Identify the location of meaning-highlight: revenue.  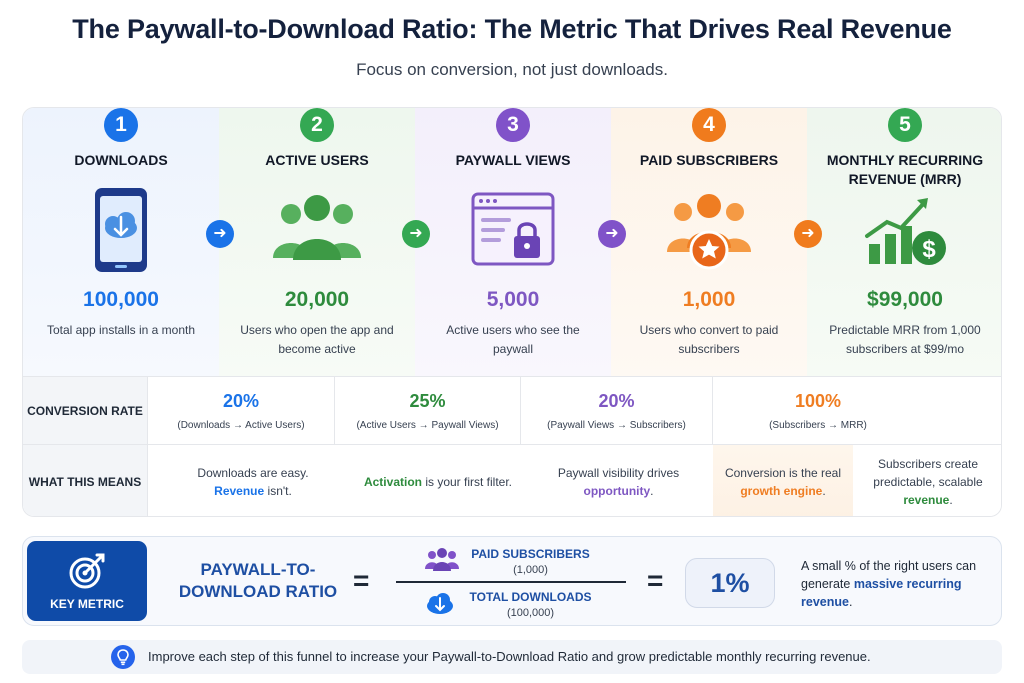
(926, 500).